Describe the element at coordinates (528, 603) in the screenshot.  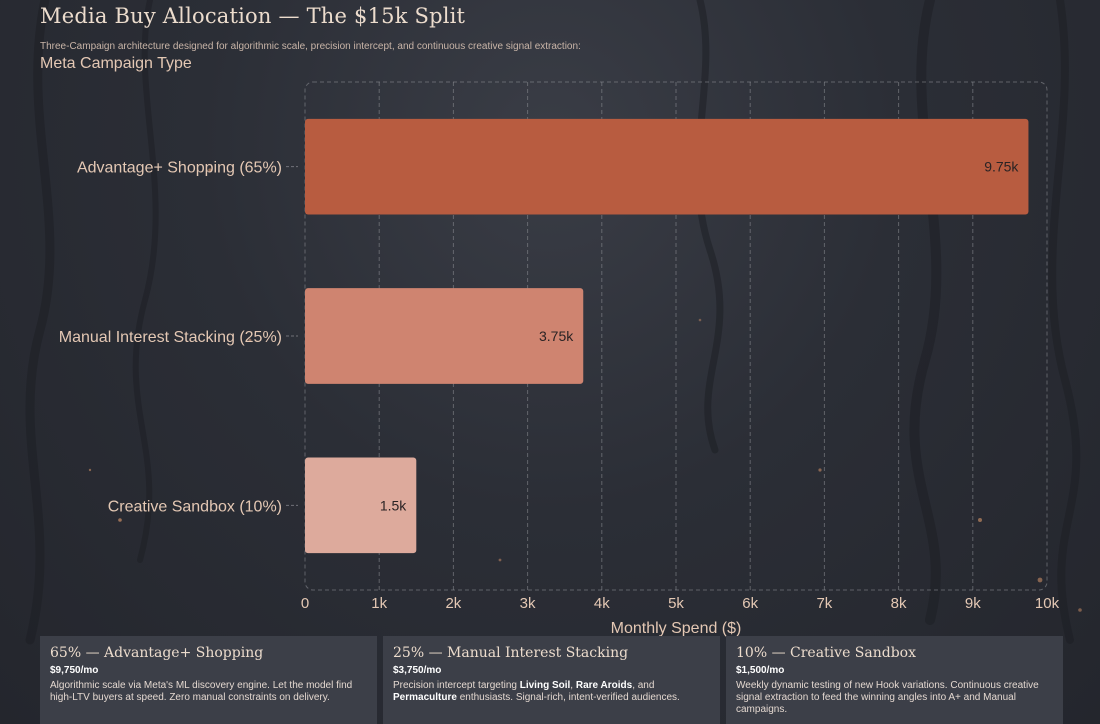
I see `x-tick-label: 3k` at that location.